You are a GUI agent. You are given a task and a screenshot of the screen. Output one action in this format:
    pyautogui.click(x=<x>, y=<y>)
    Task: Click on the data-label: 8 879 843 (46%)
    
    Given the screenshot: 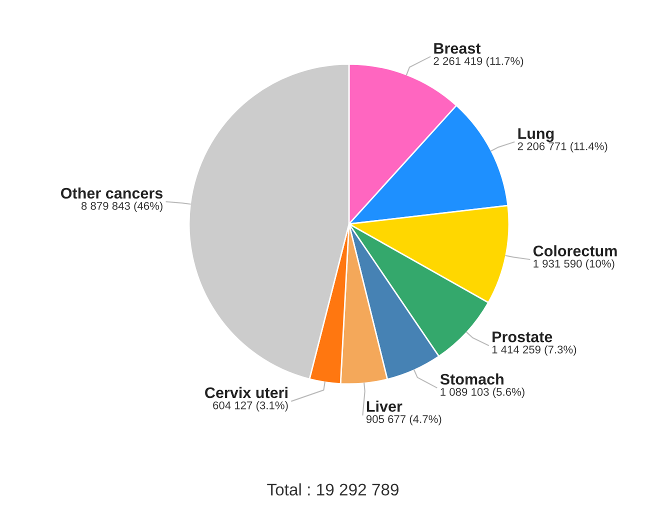 What is the action you would take?
    pyautogui.click(x=121, y=207)
    